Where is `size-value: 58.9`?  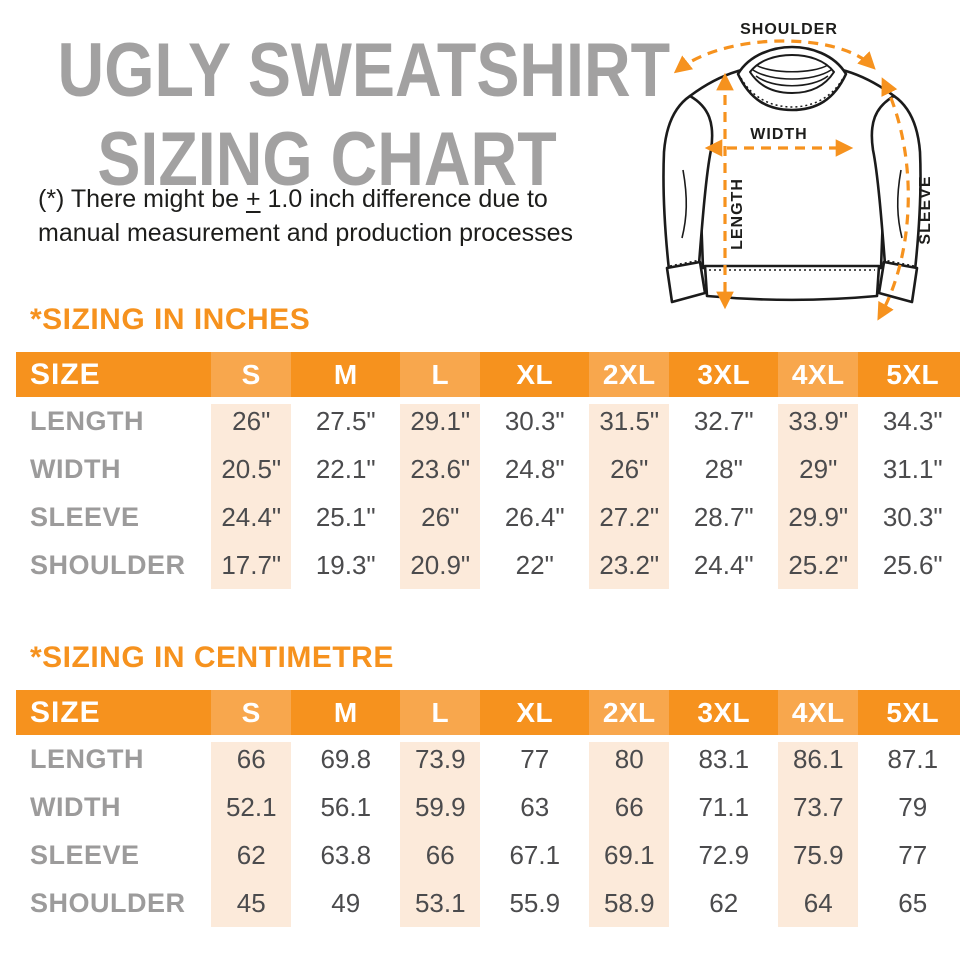 size-value: 58.9 is located at coordinates (629, 903).